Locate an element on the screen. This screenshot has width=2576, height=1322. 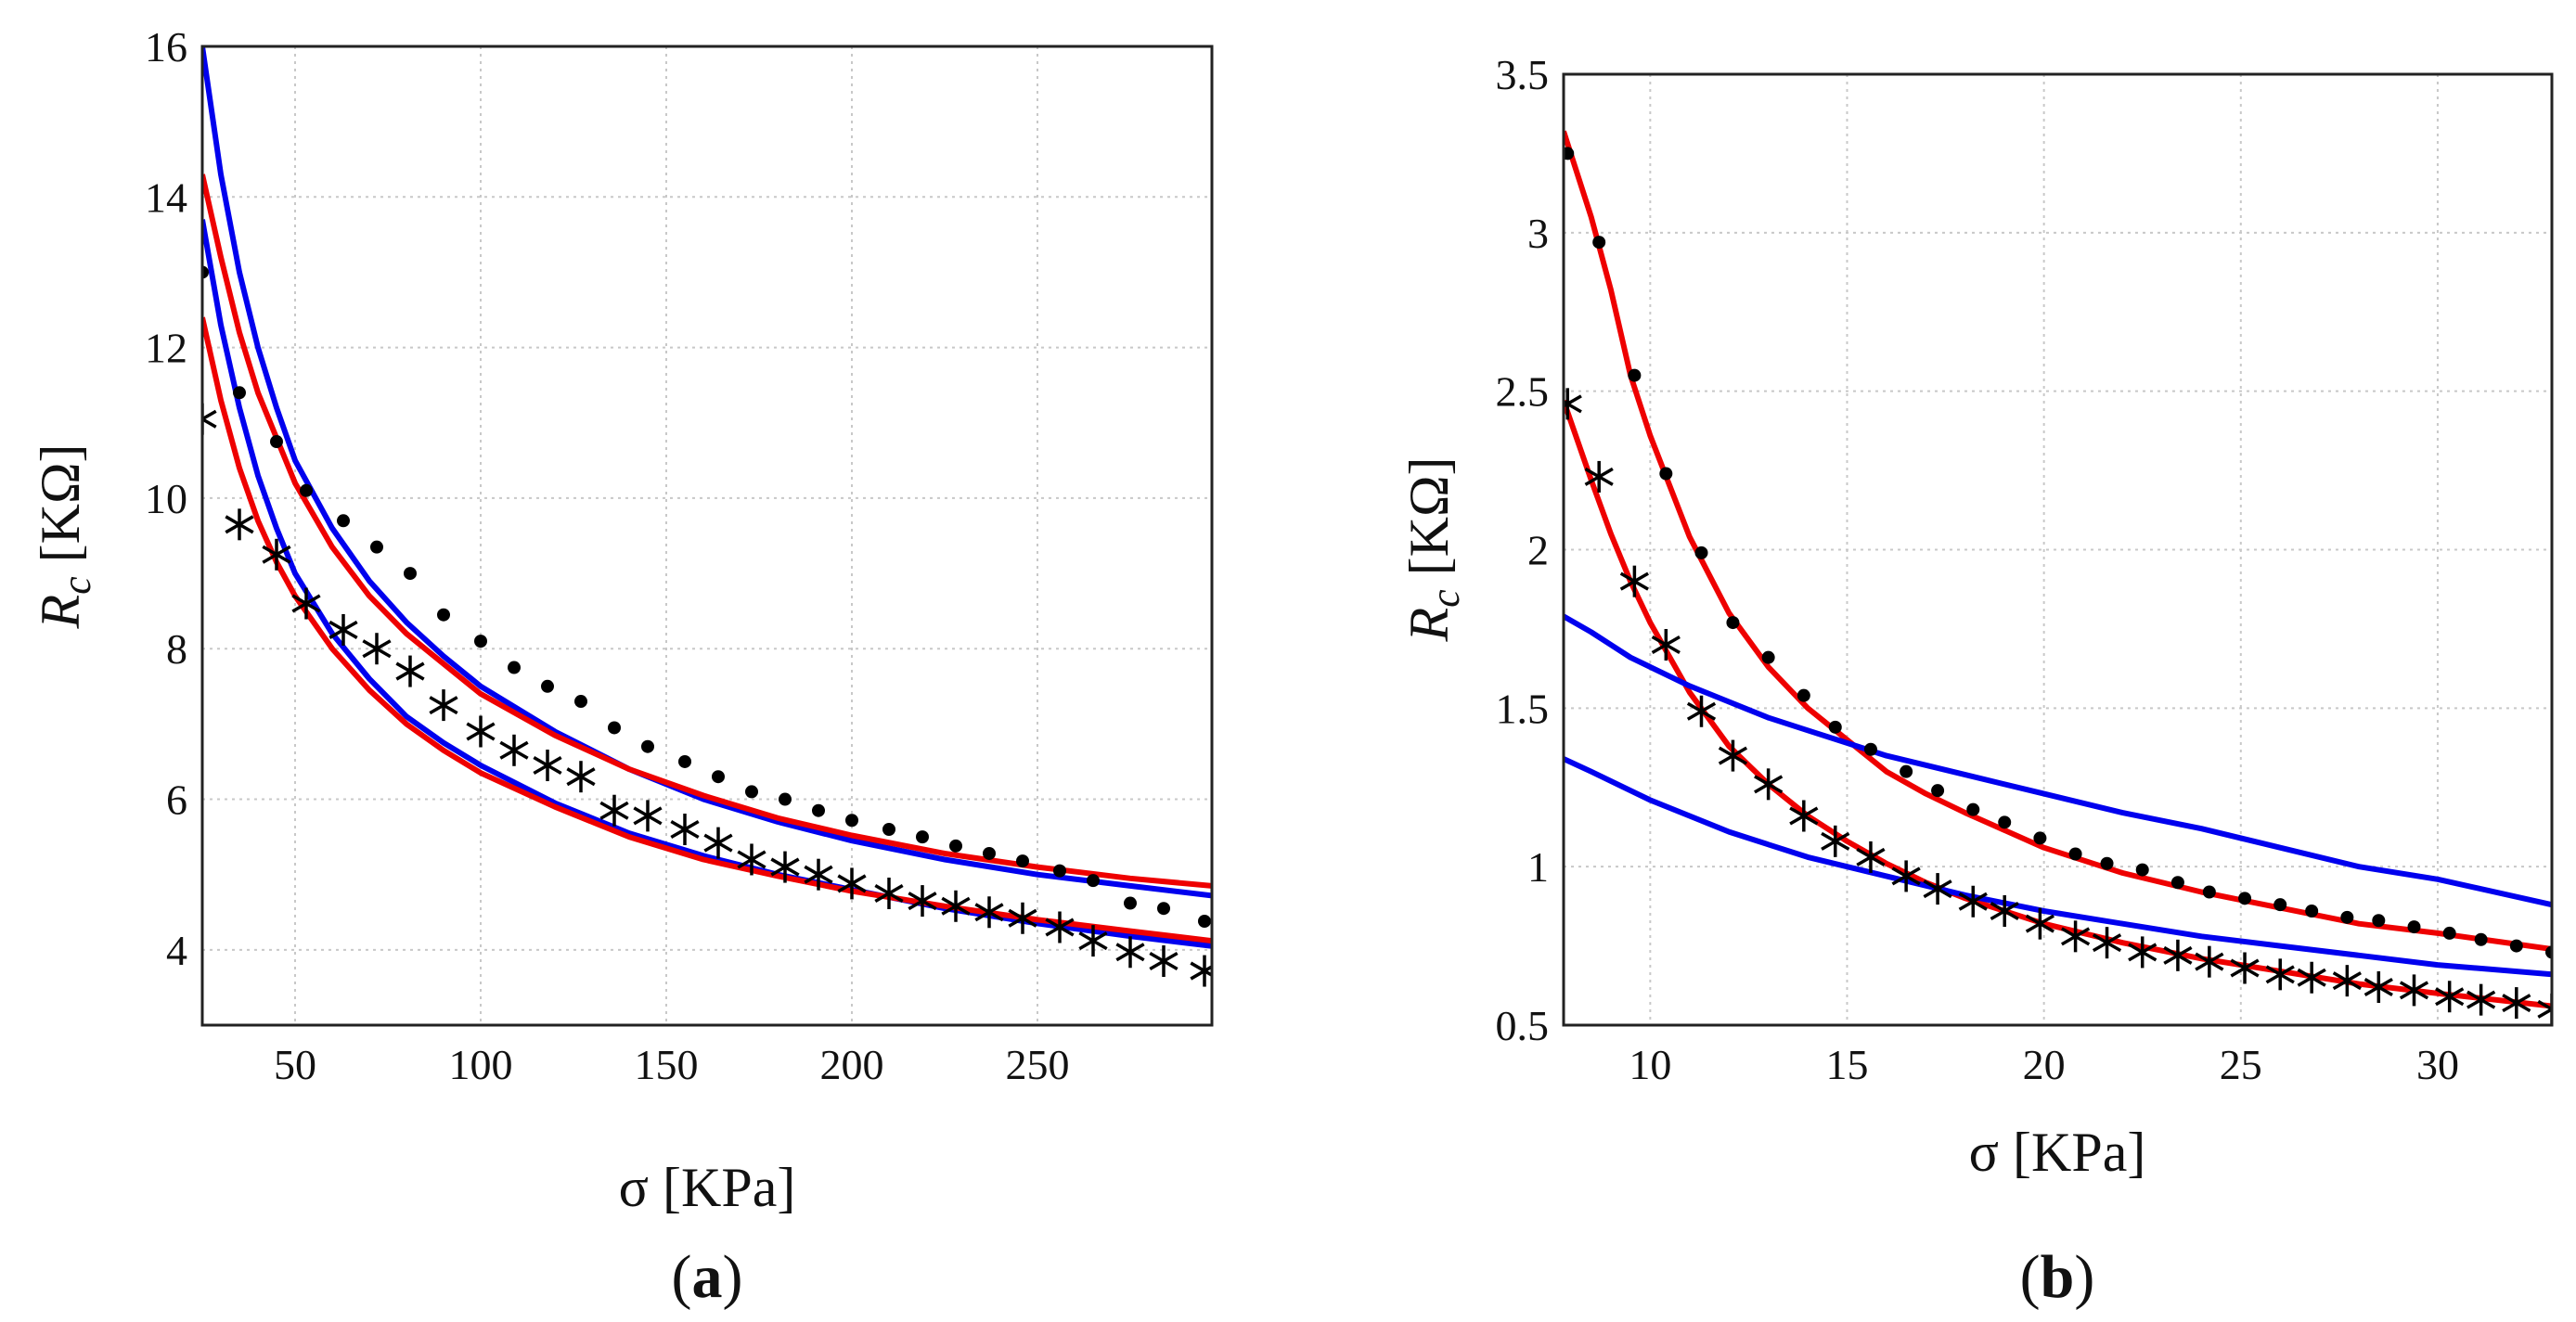
panel-a-x-tick-label: 250 is located at coordinates (1038, 1064).